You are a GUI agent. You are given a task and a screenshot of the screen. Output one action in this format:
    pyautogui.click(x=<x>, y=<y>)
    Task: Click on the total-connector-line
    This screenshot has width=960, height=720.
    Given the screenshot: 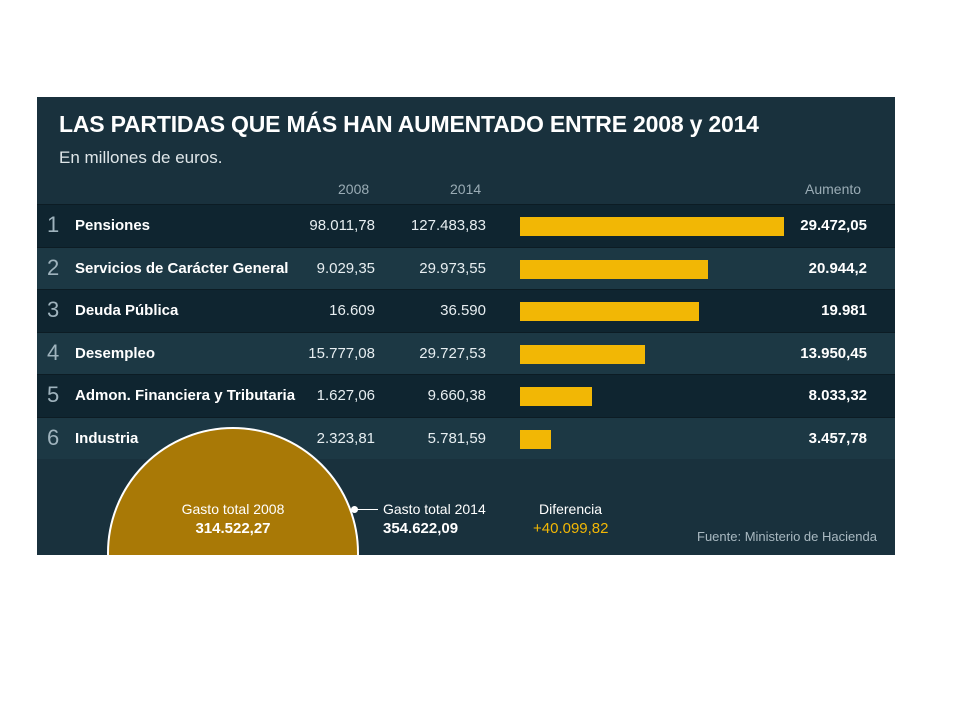 What is the action you would take?
    pyautogui.click(x=366, y=509)
    